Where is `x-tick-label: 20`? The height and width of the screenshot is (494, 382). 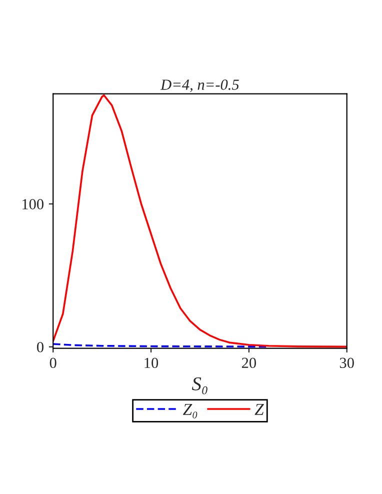
x-tick-label: 20 is located at coordinates (249, 363).